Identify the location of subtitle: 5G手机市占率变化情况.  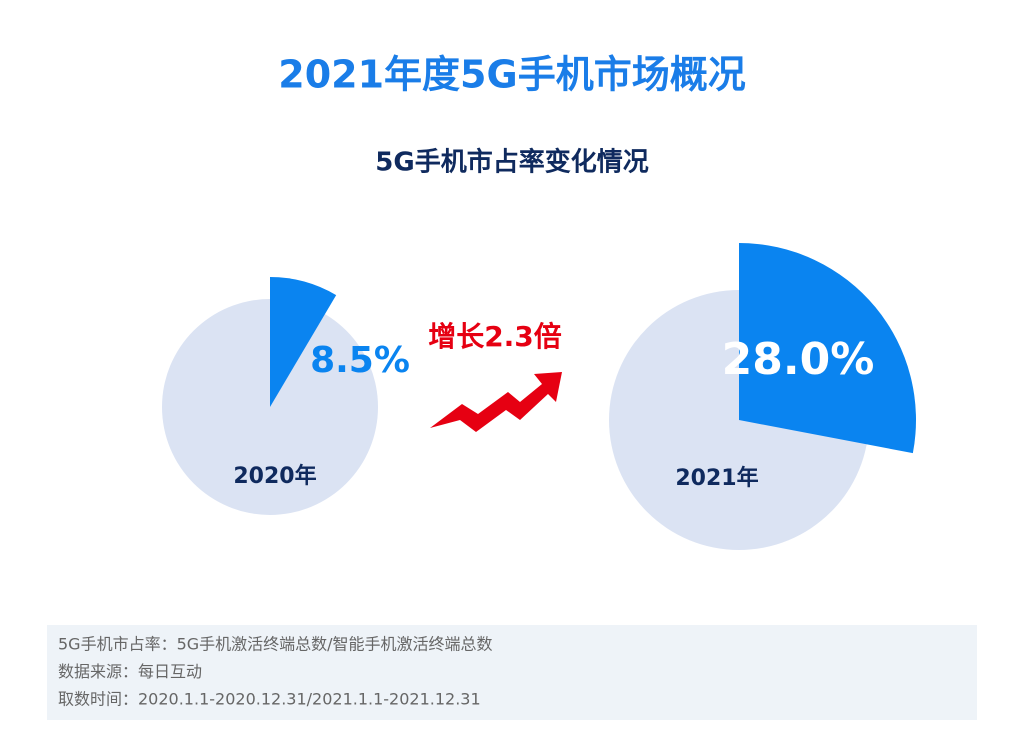
(511, 162).